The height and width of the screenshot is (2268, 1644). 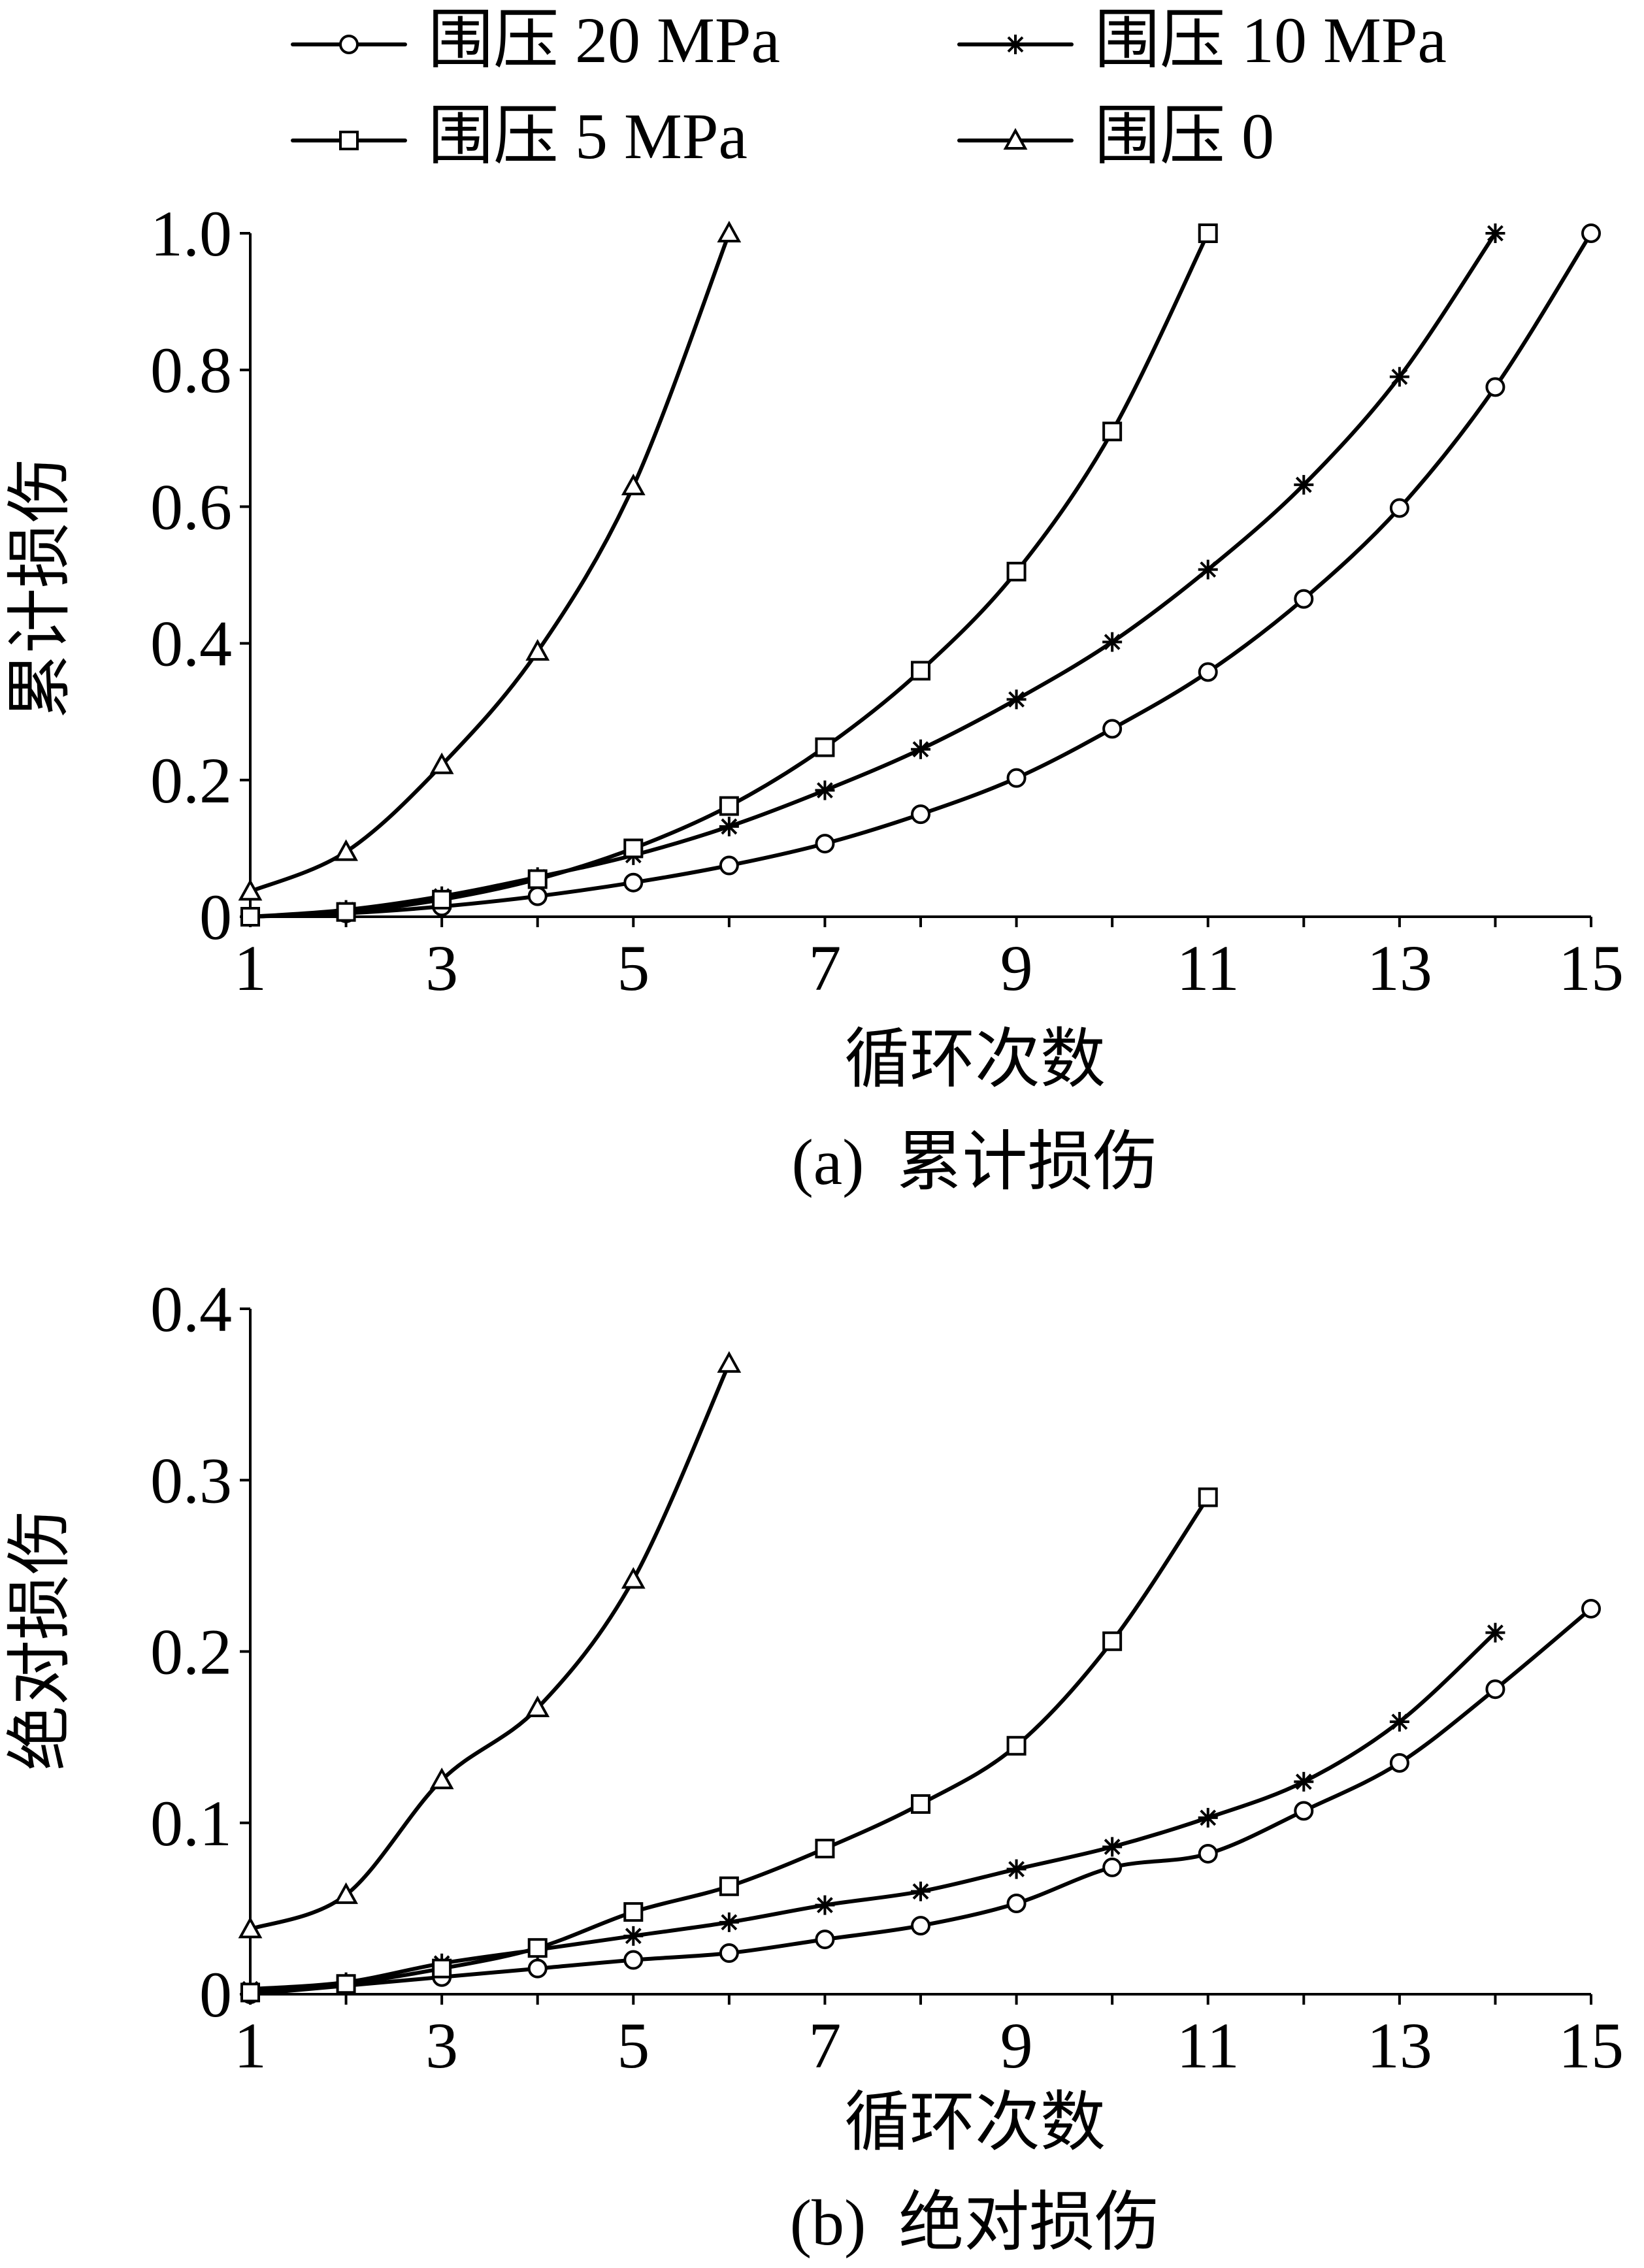 What do you see at coordinates (604, 40) in the screenshot?
I see `legend-label: 围压 20 MPa` at bounding box center [604, 40].